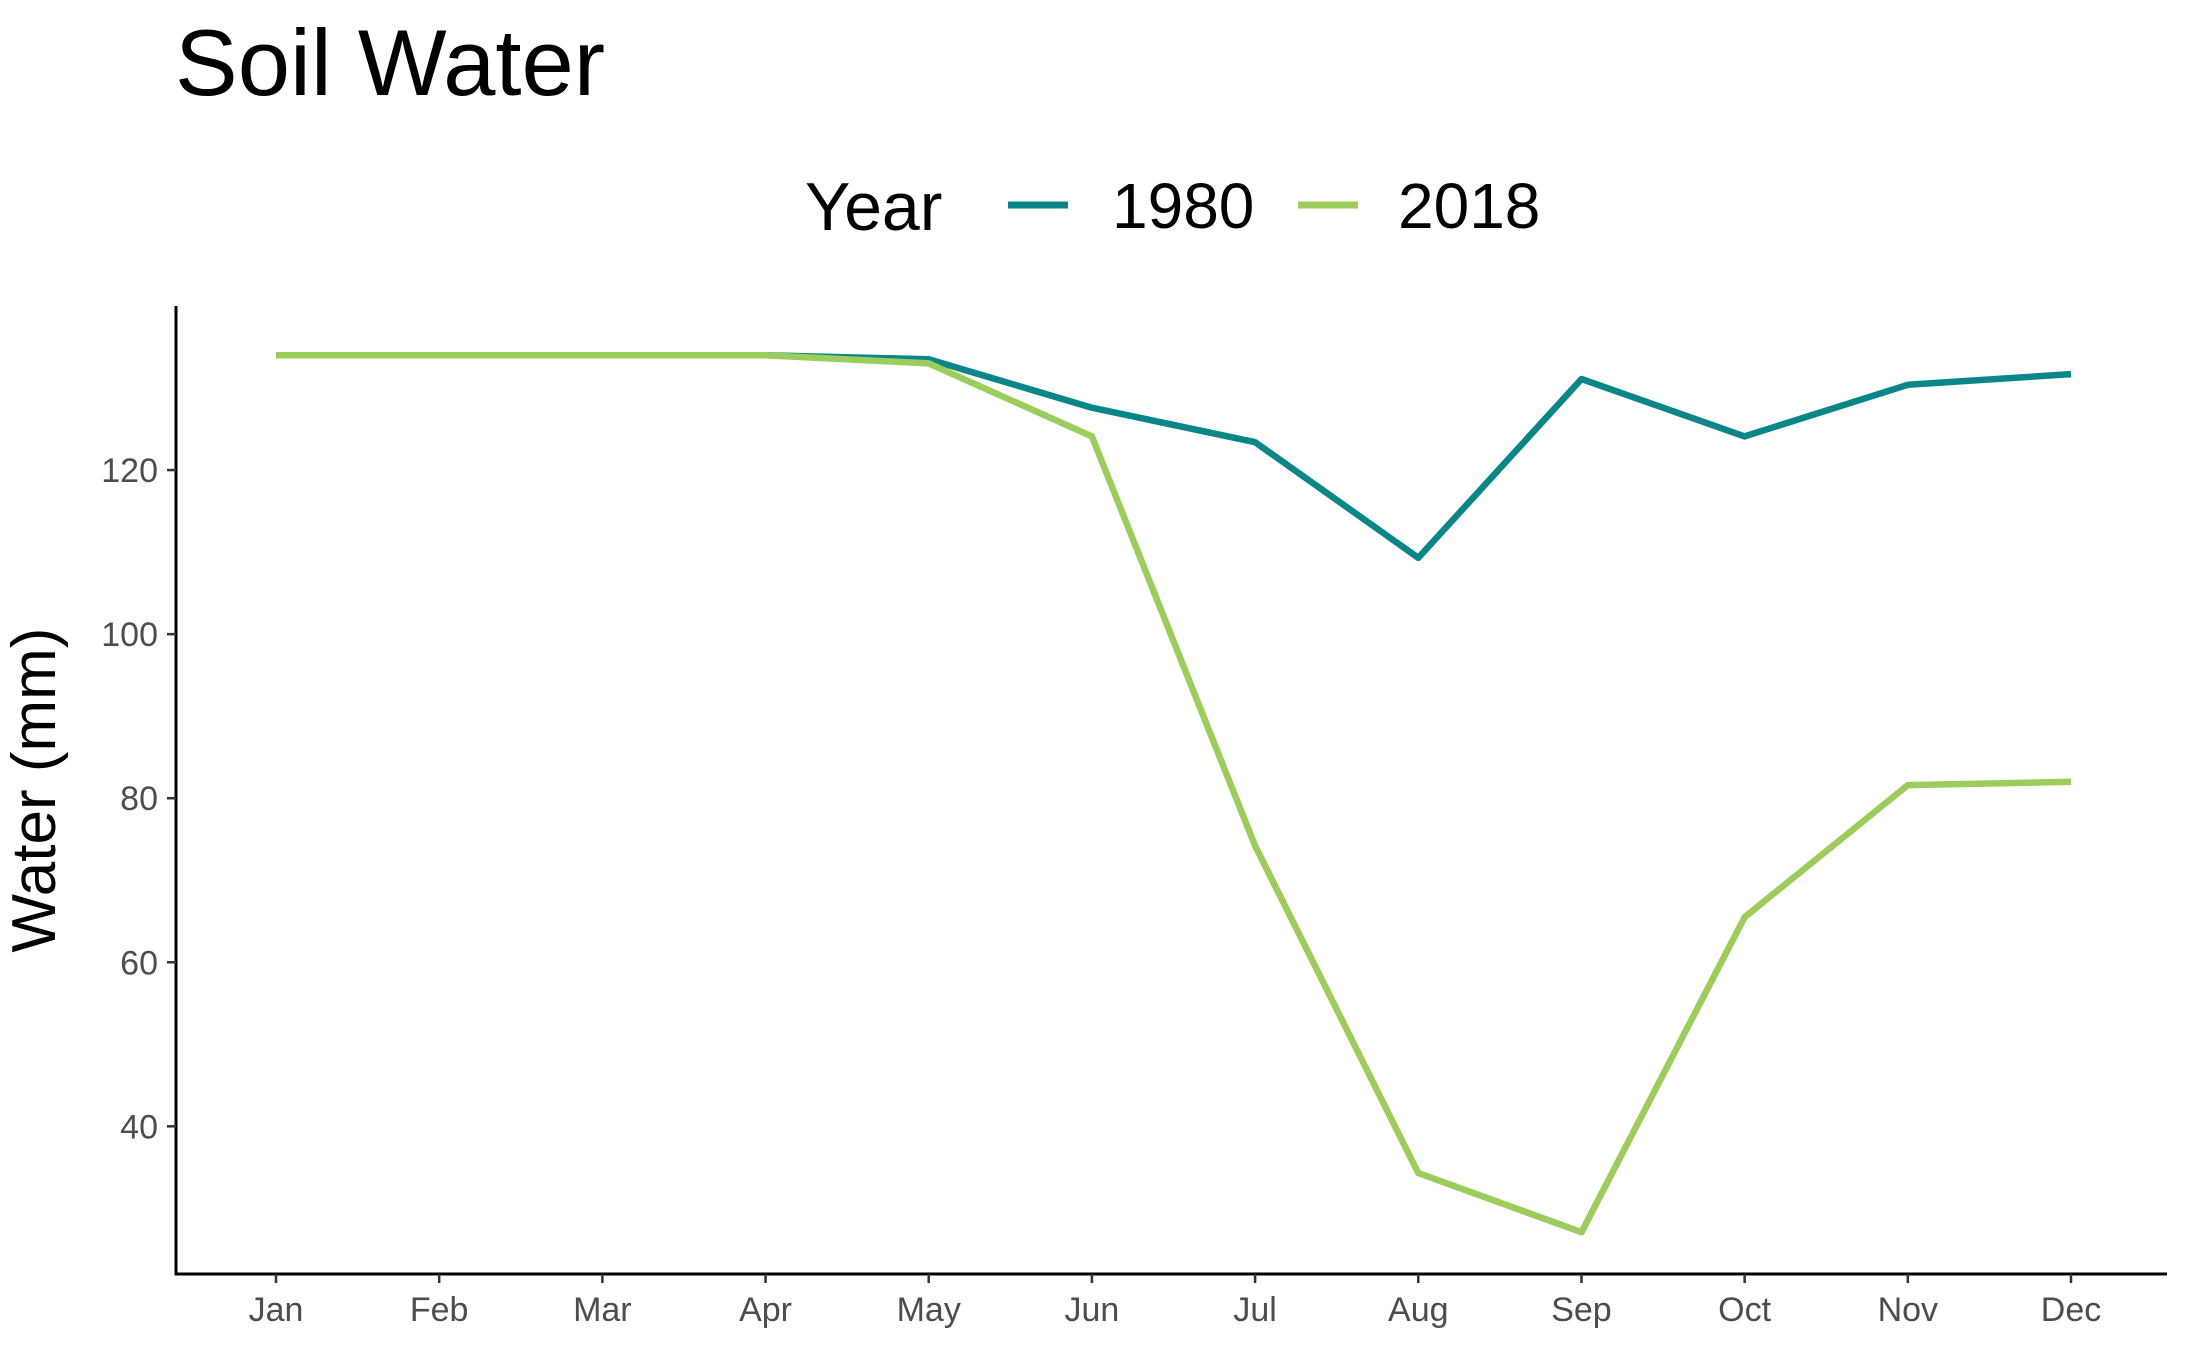 The height and width of the screenshot is (1355, 2187). What do you see at coordinates (1469, 206) in the screenshot?
I see `legend-label-2018: 2018` at bounding box center [1469, 206].